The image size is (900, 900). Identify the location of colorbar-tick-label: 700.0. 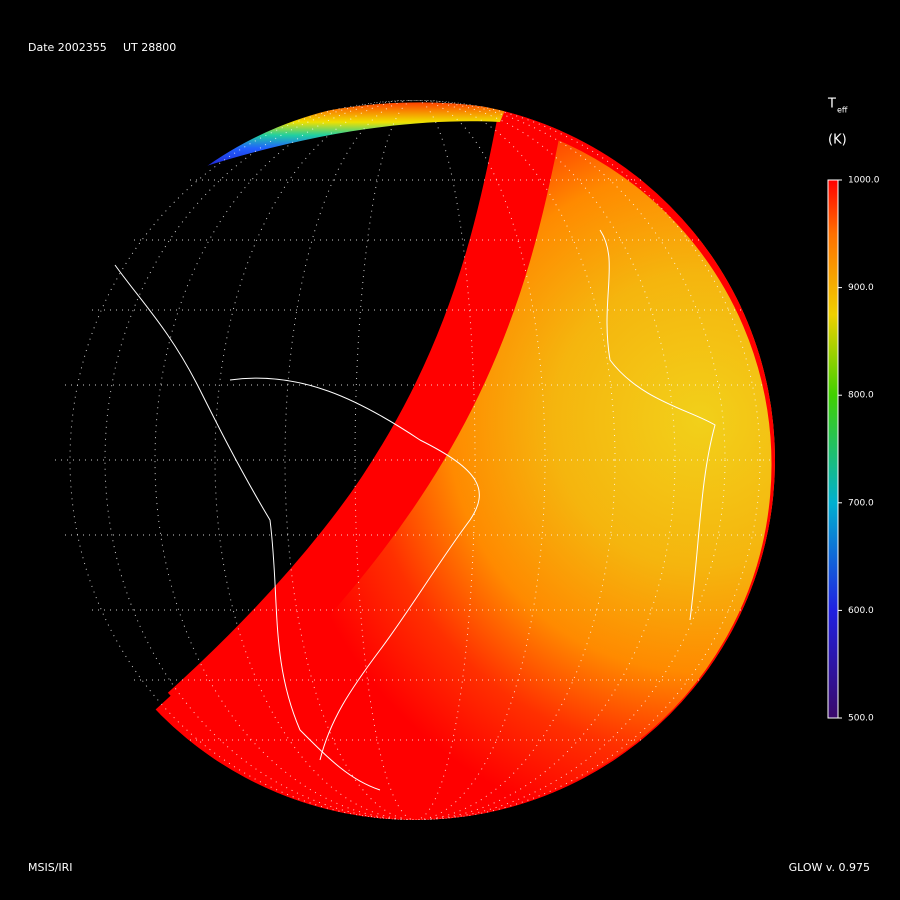
(861, 503).